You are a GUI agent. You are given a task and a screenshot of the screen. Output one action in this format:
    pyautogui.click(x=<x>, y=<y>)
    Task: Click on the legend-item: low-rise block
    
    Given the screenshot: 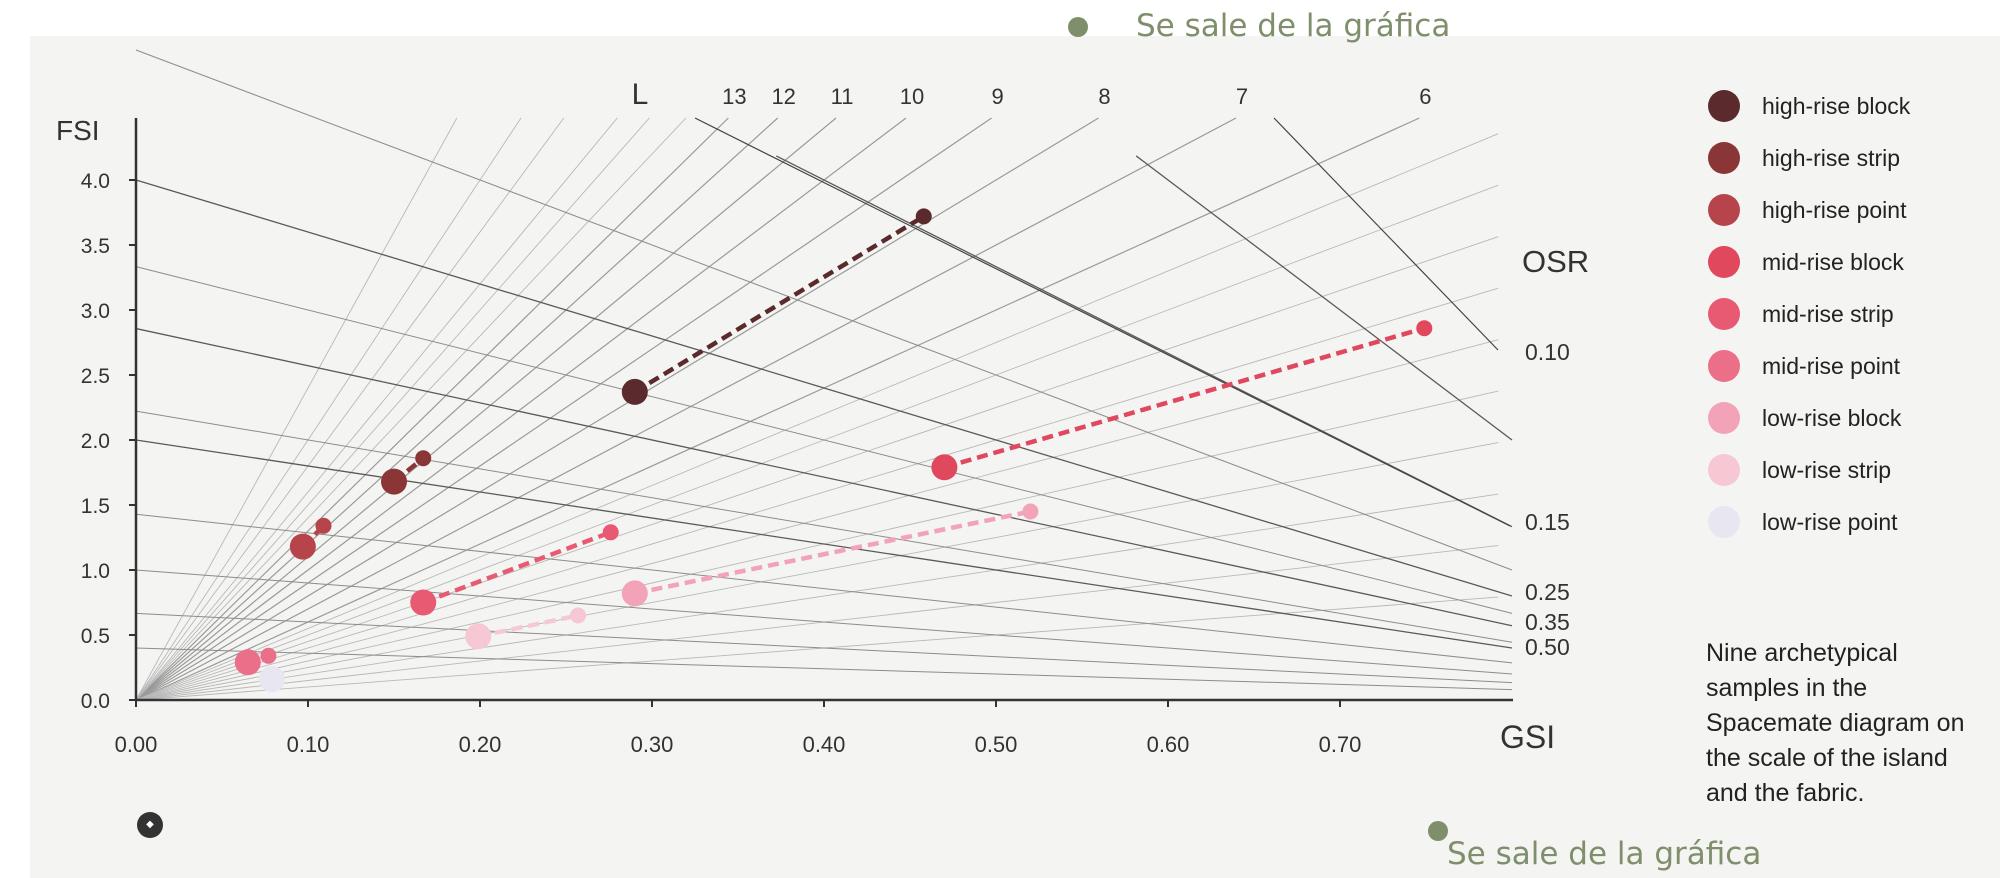 What is the action you would take?
    pyautogui.click(x=1850, y=418)
    